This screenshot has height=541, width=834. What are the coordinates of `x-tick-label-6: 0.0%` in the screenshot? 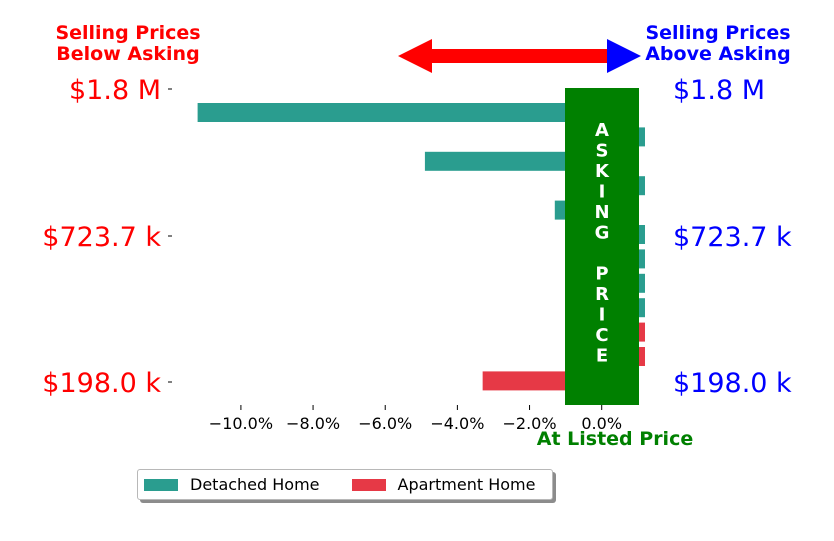 It's located at (601, 423).